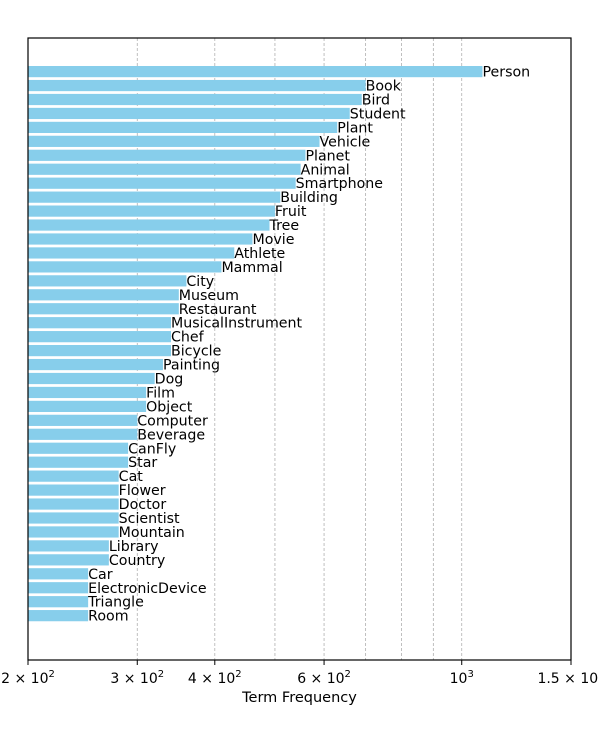 The image size is (598, 744). Describe the element at coordinates (327, 156) in the screenshot. I see `bar-label: Planet` at that location.